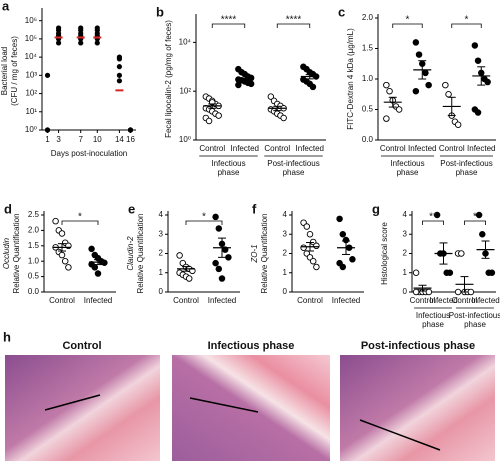 The width and height of the screenshot is (500, 471). I want to click on y-tick-label: 2.0, so click(368, 17).